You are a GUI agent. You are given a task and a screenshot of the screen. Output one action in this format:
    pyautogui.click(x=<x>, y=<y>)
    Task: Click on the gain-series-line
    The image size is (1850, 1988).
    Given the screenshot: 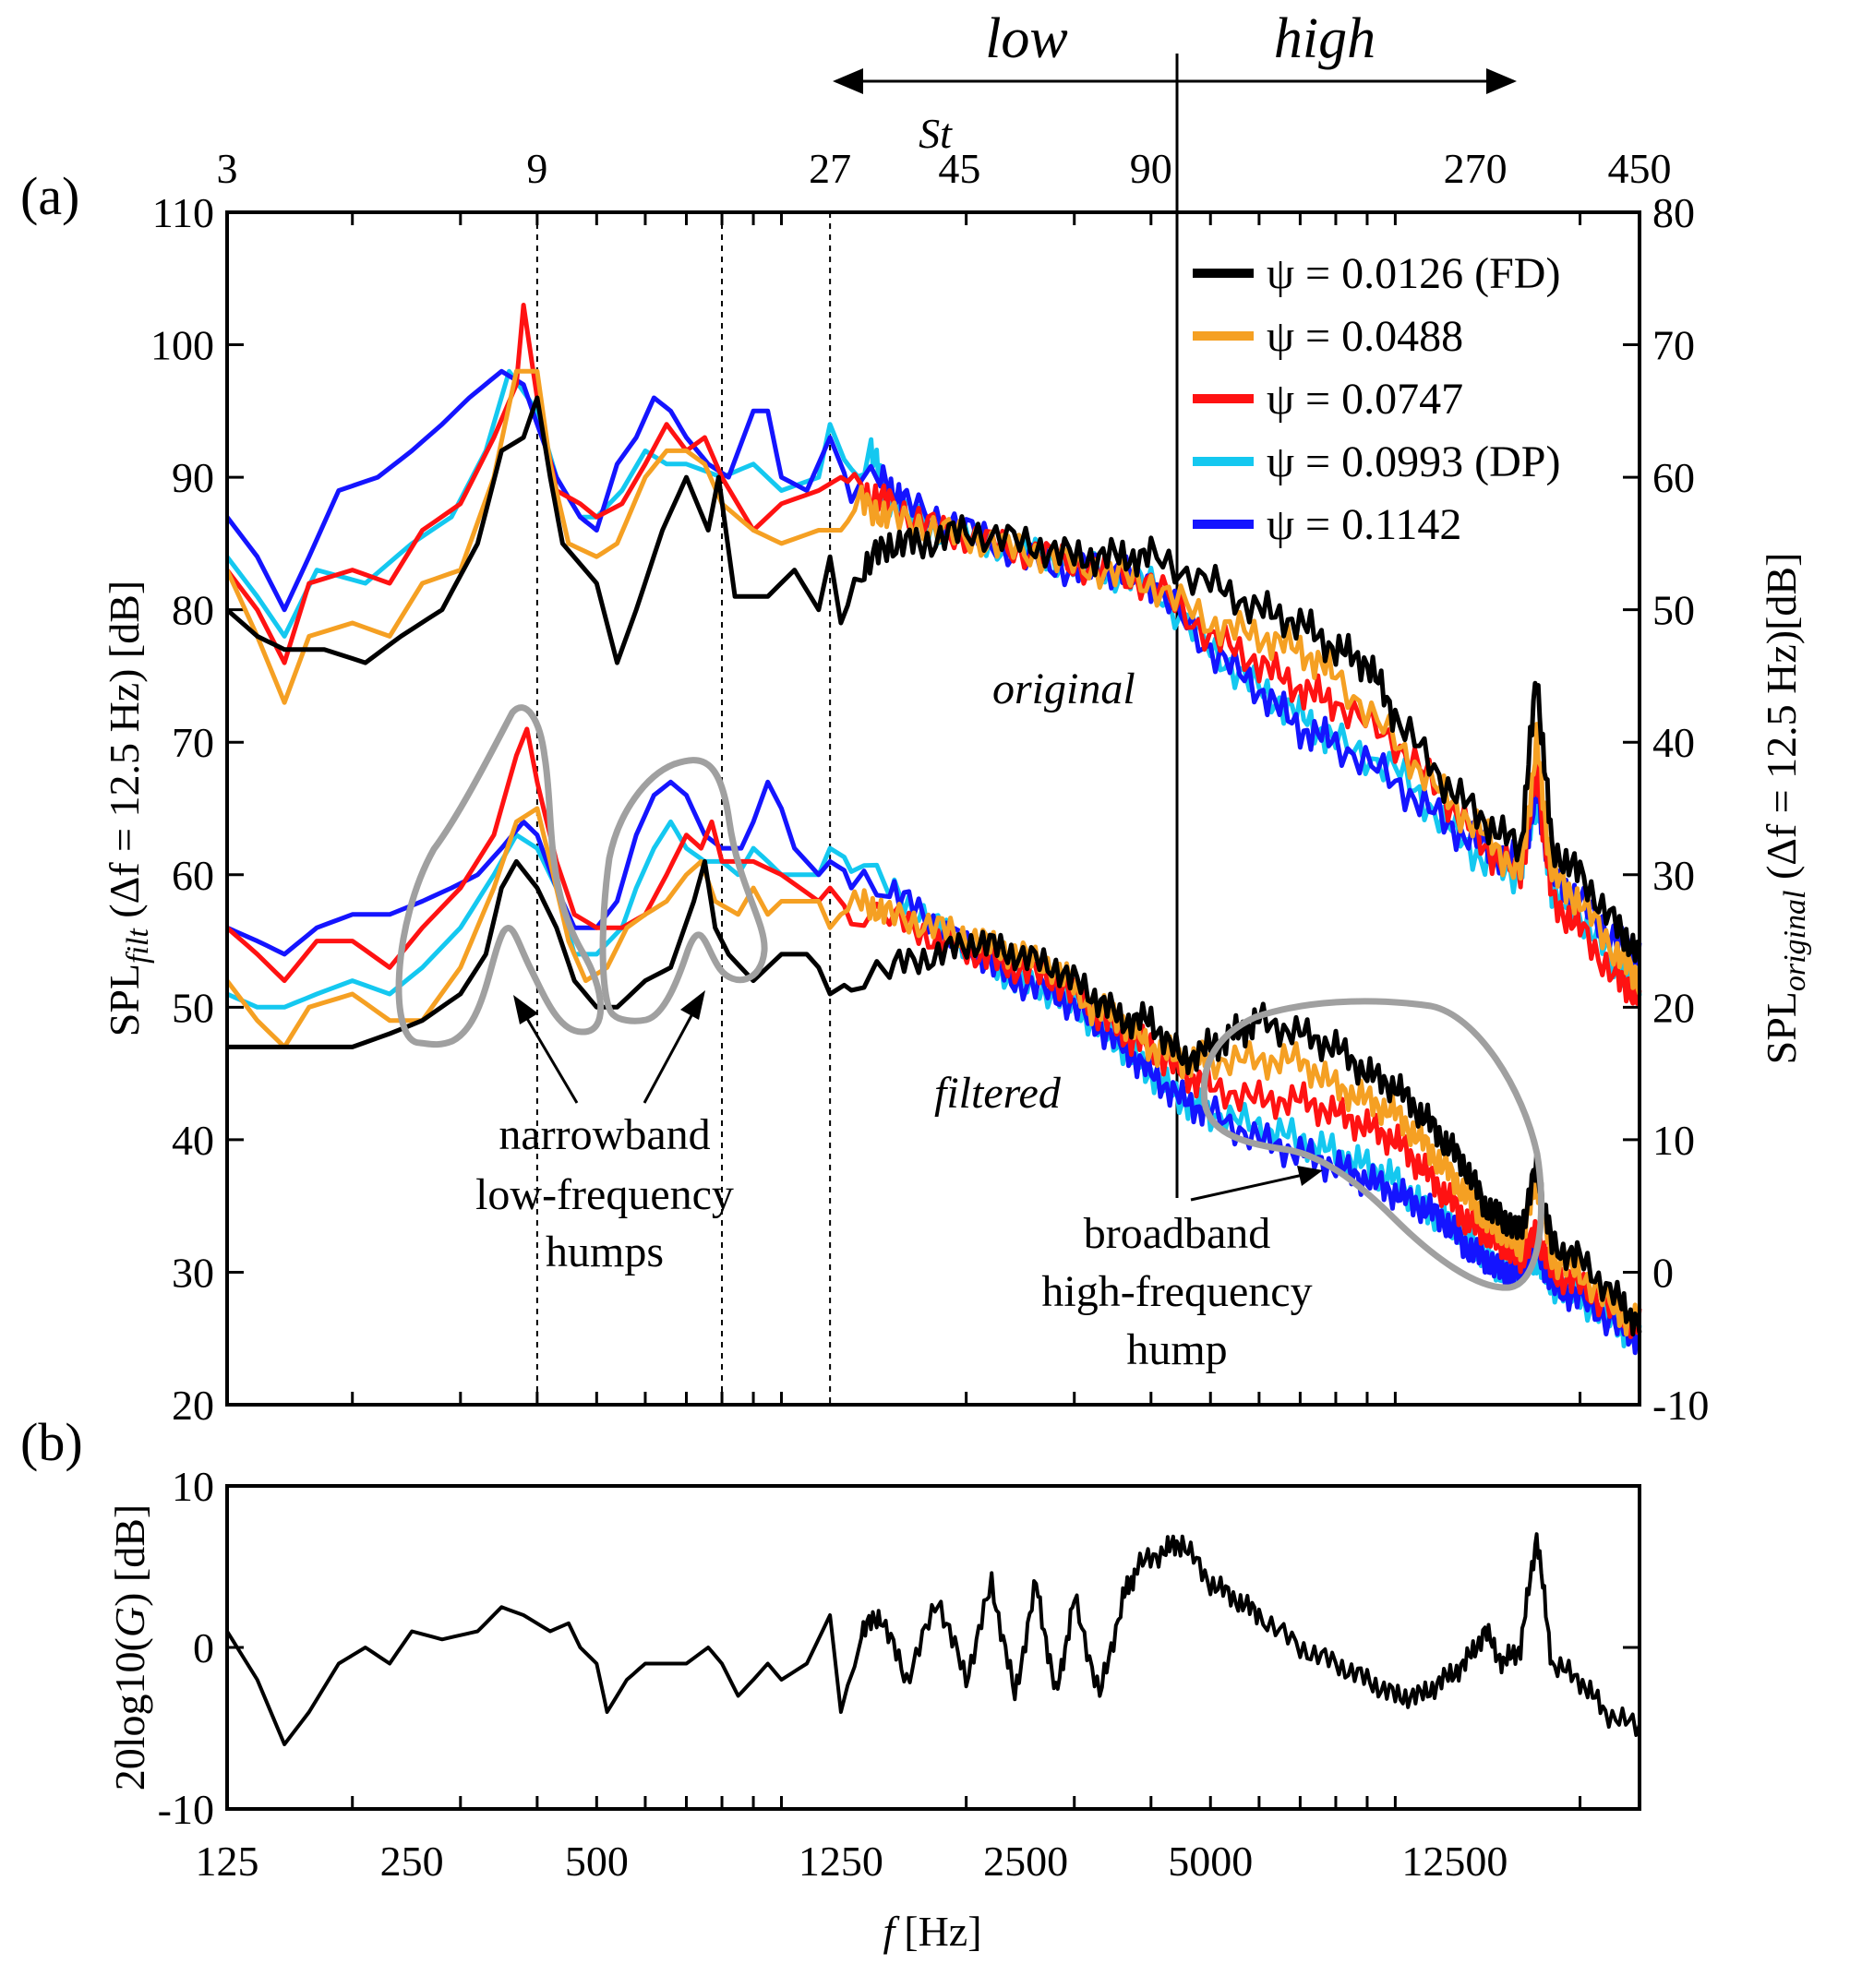 What is the action you would take?
    pyautogui.click(x=933, y=1639)
    